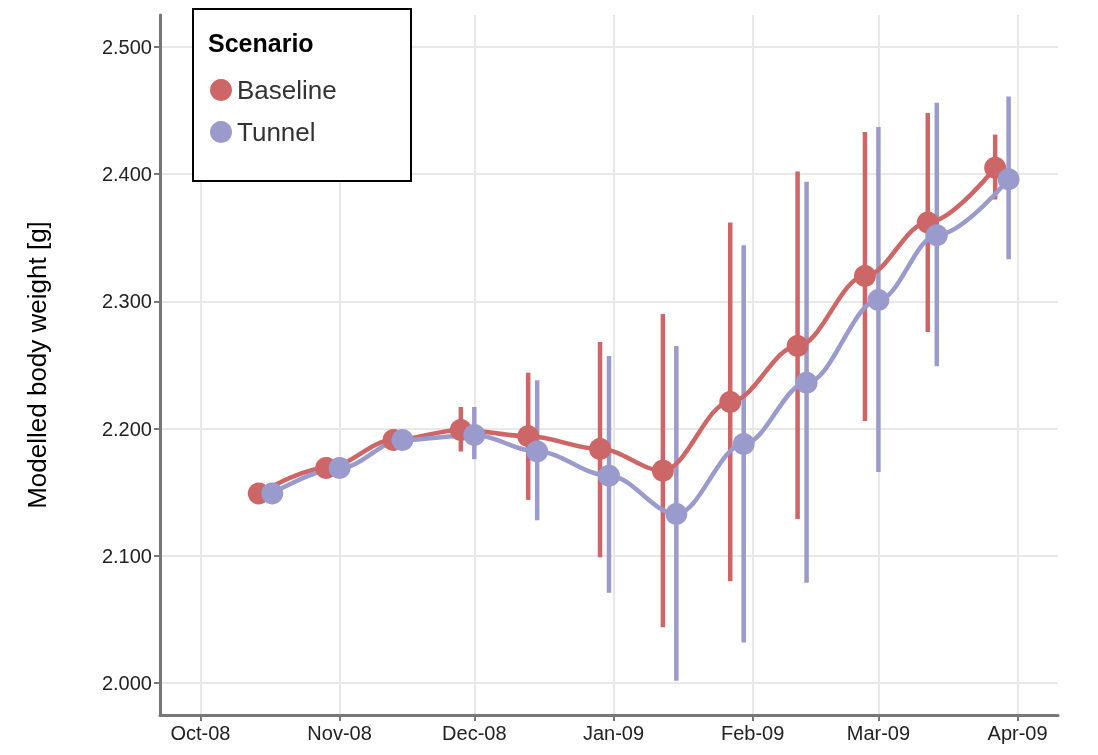 The height and width of the screenshot is (755, 1098). I want to click on y-tick-label: 2.200, so click(126, 428).